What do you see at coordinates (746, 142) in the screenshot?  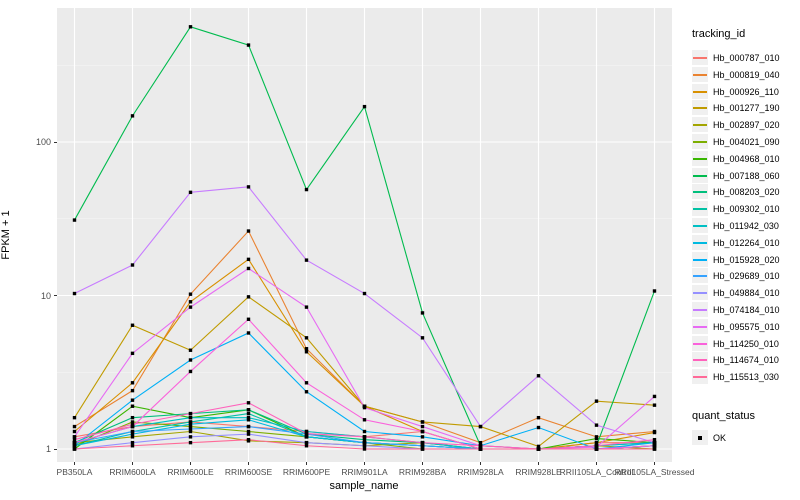 I see `legend-entry-label: Hb_004021_090` at bounding box center [746, 142].